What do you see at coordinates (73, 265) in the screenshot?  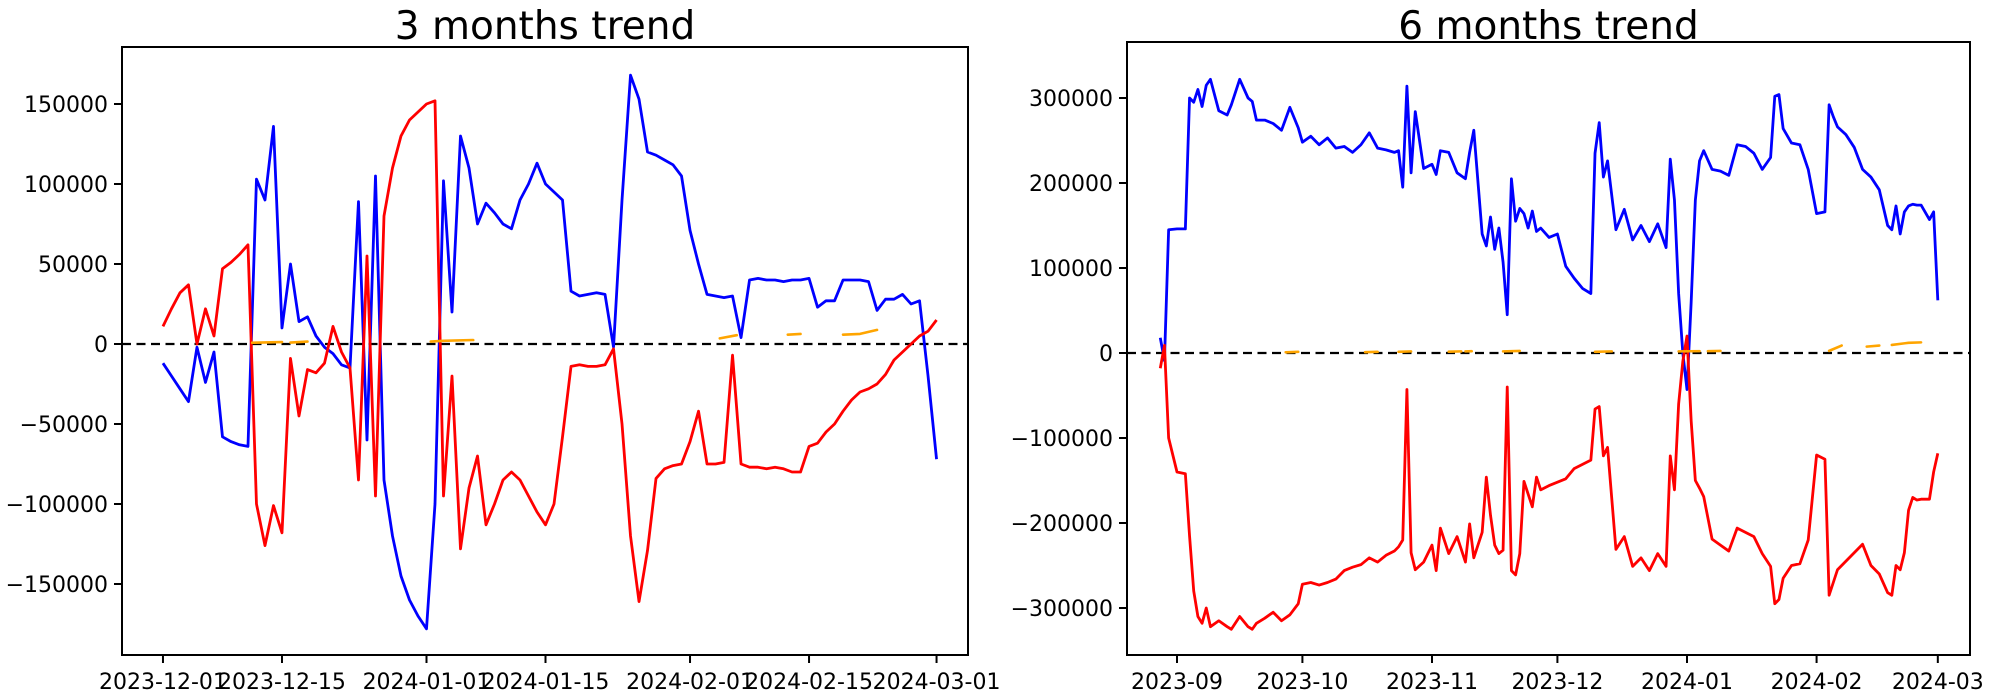 I see `y-tick-label: 50000` at bounding box center [73, 265].